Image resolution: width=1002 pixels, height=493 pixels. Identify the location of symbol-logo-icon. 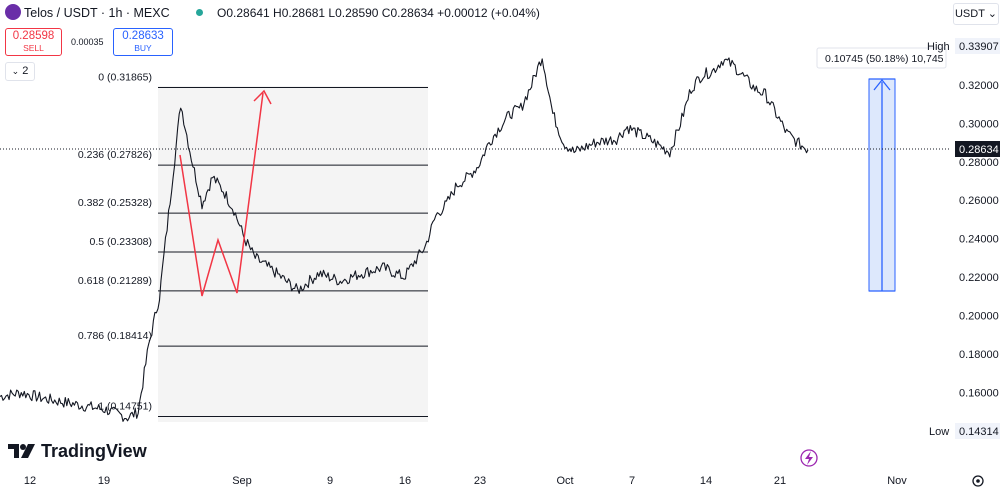
(13, 12).